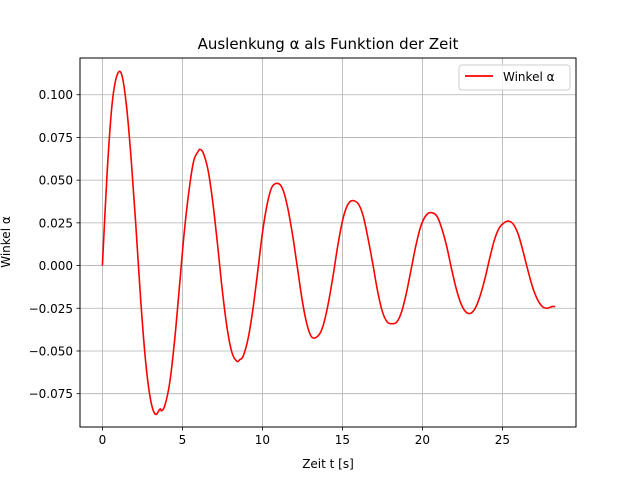  Describe the element at coordinates (183, 440) in the screenshot. I see `x-tick-label: 5` at that location.